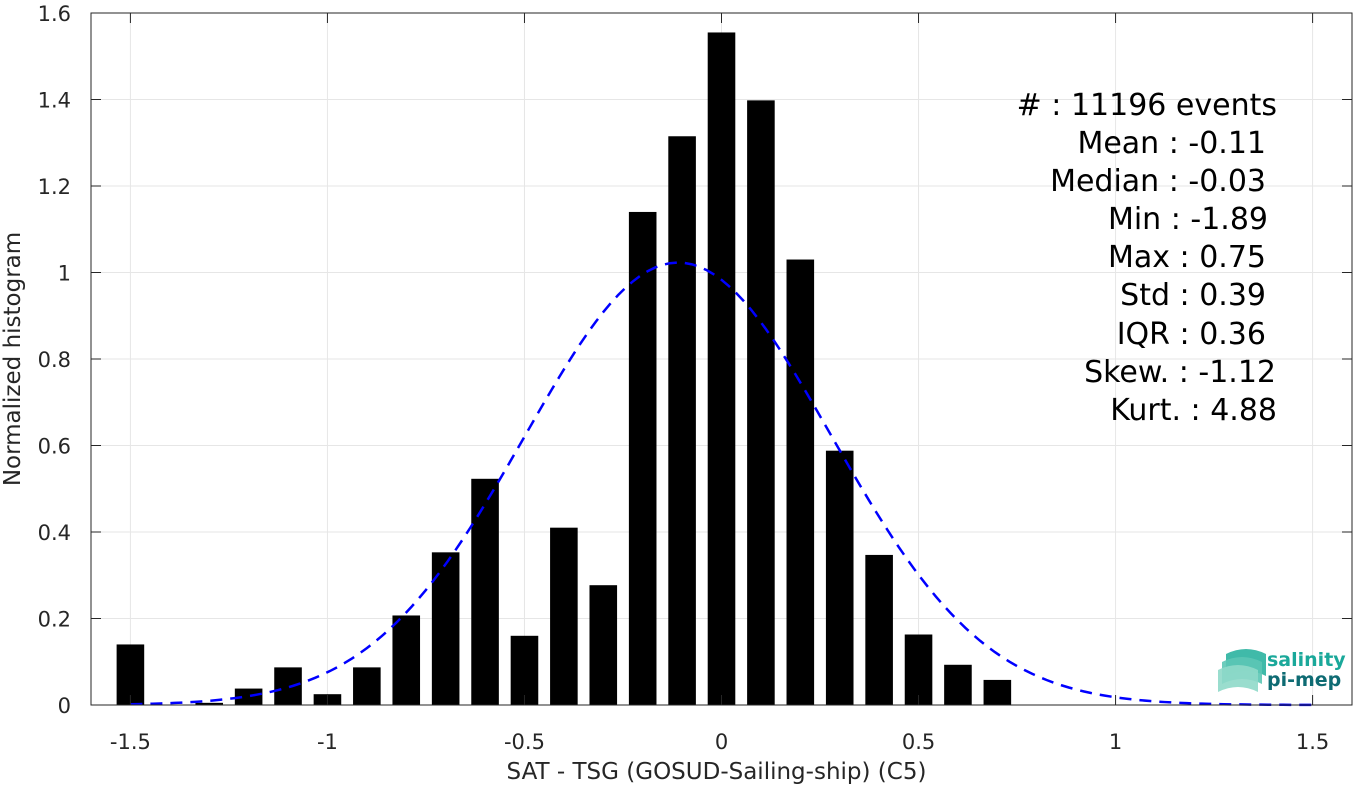 The image size is (1367, 787). Describe the element at coordinates (54, 360) in the screenshot. I see `y-tick-label: 0.8` at that location.